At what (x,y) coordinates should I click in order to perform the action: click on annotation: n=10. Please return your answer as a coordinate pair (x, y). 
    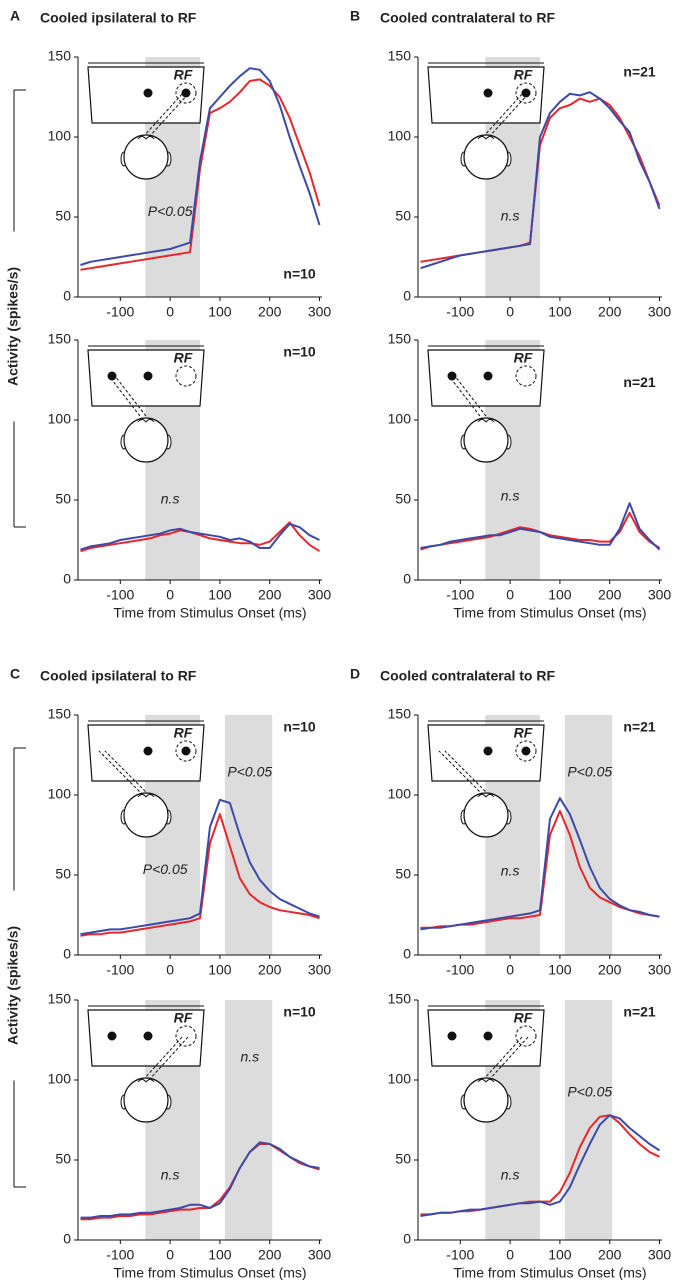
    Looking at the image, I should click on (299, 273).